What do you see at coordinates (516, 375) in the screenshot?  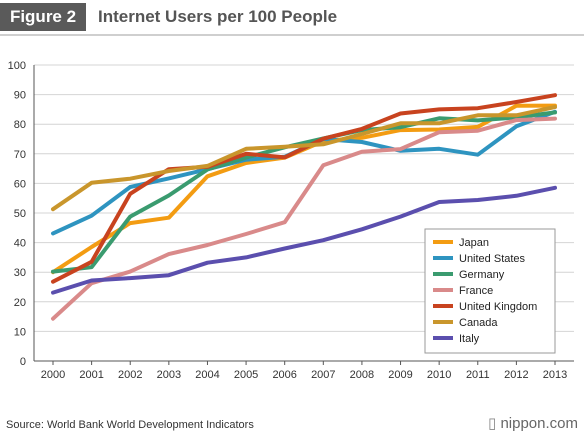 I see `x-tick-label: 2012` at bounding box center [516, 375].